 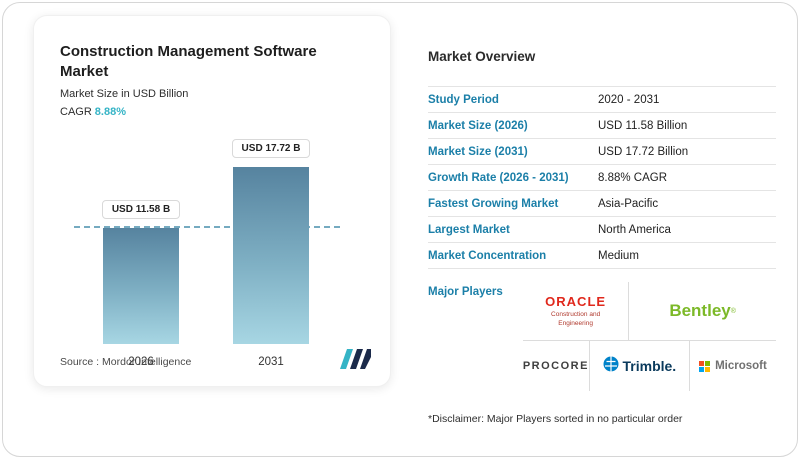 I want to click on row-label: Market Concentration, so click(x=487, y=255).